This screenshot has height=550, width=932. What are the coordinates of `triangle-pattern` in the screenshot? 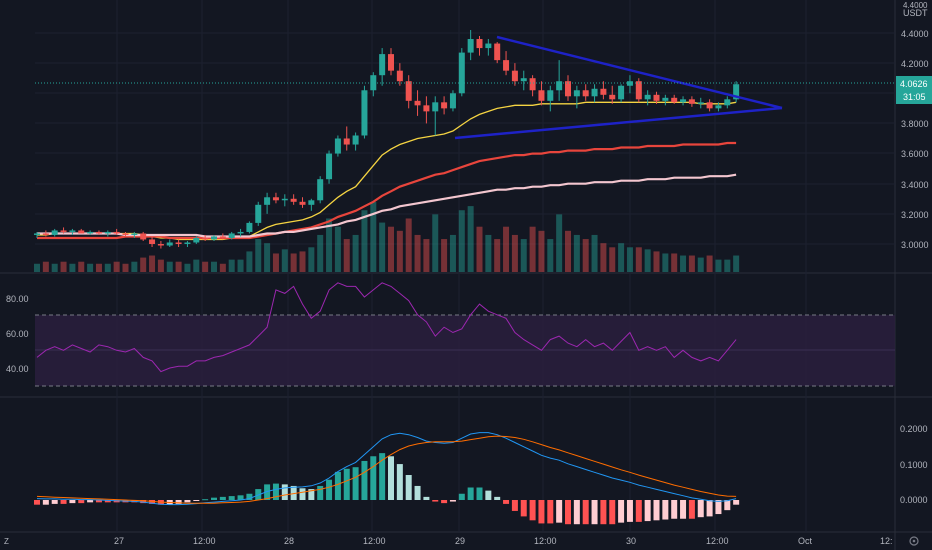 It's located at (618, 87).